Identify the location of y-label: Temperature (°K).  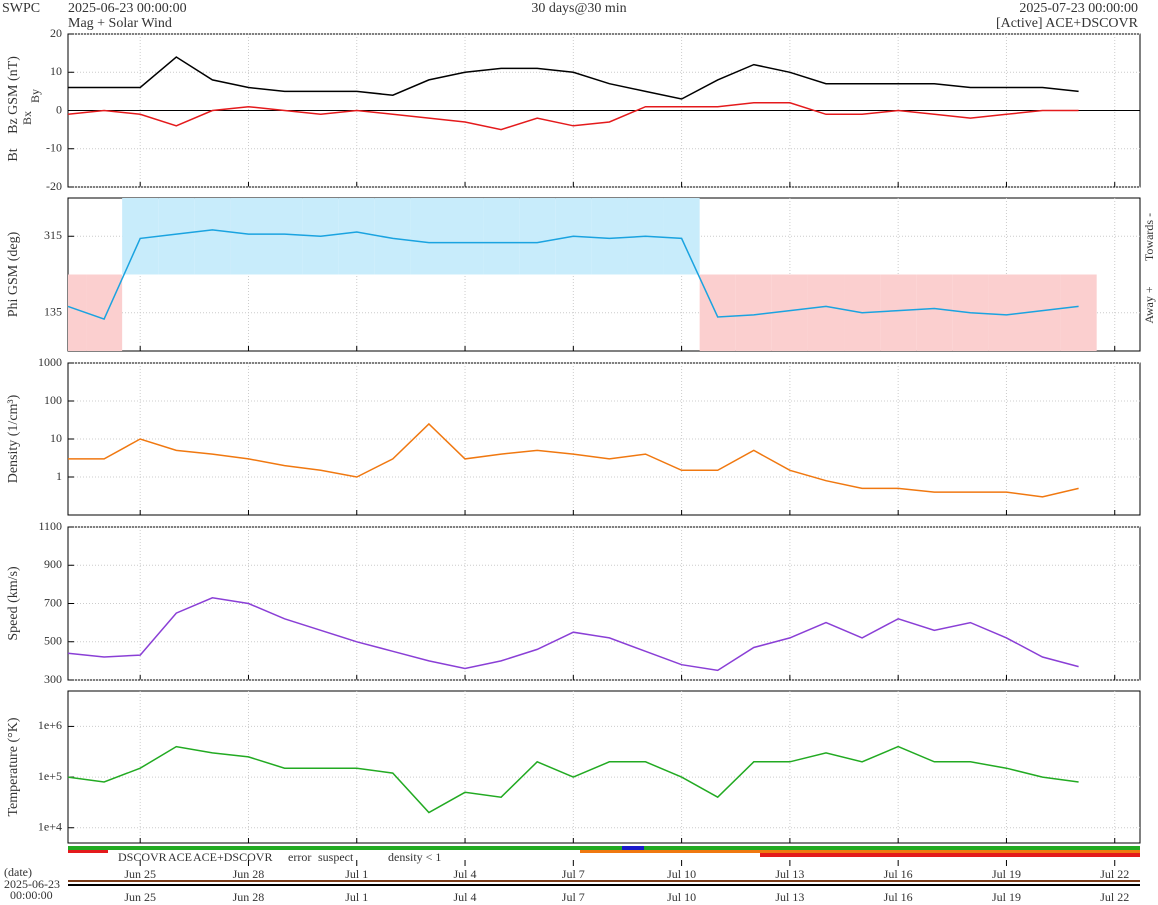
(13, 766).